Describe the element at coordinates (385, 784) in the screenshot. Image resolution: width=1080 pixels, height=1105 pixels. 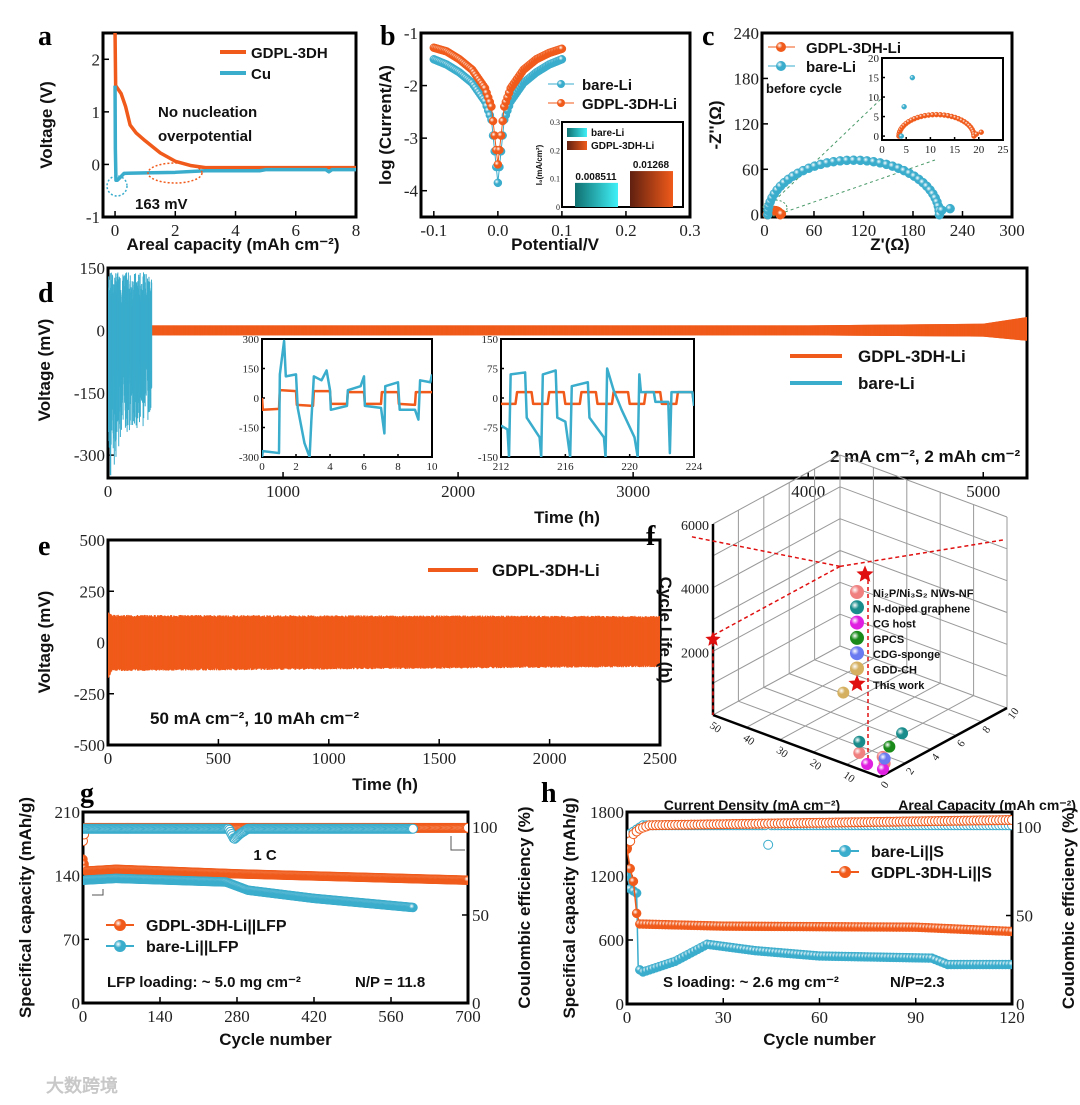
I see `e-x-axis-title: Time (h)` at that location.